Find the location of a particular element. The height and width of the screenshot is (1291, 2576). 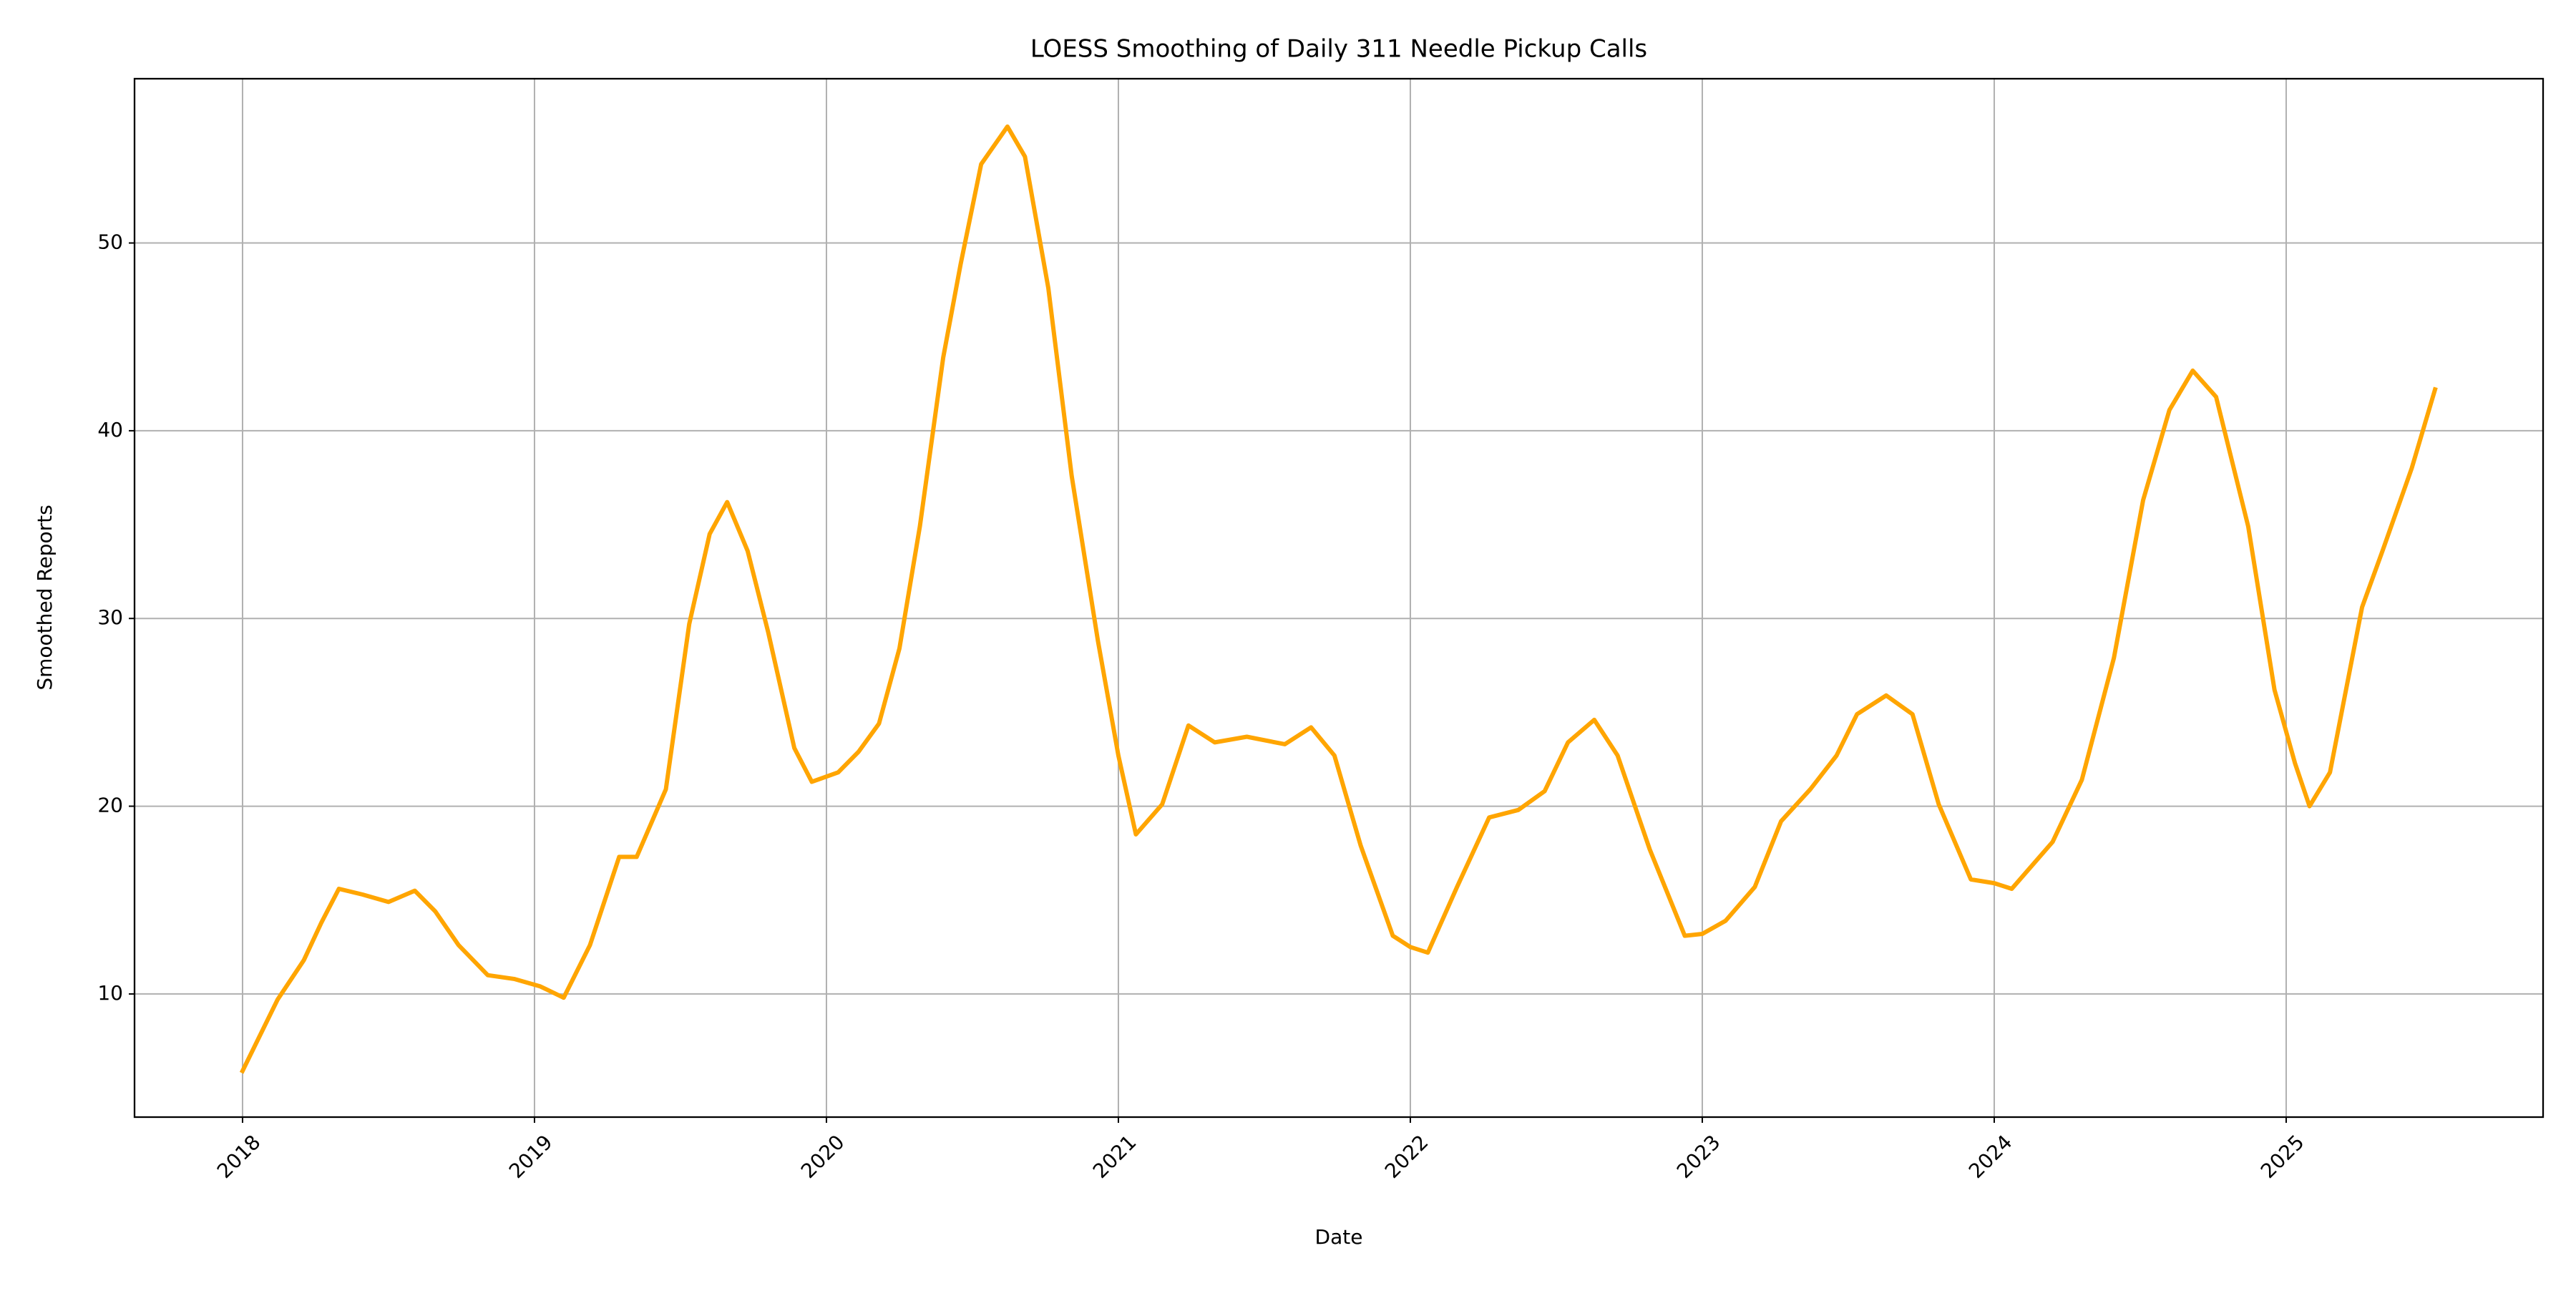

y-axis-label: Smoothed Reports is located at coordinates (45, 597).